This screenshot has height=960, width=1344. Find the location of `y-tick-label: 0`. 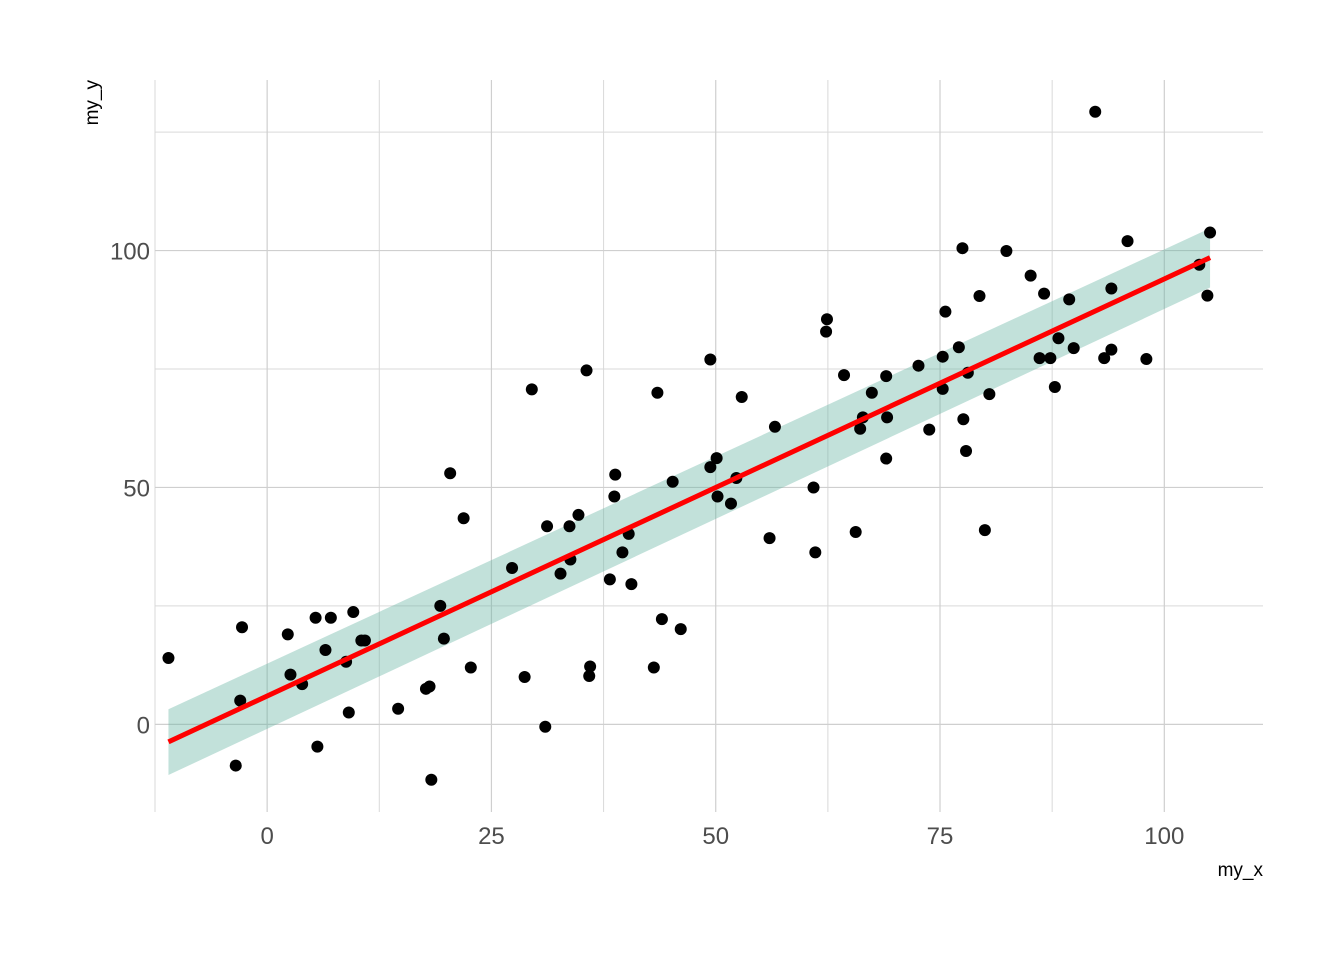

y-tick-label: 0 is located at coordinates (143, 725).